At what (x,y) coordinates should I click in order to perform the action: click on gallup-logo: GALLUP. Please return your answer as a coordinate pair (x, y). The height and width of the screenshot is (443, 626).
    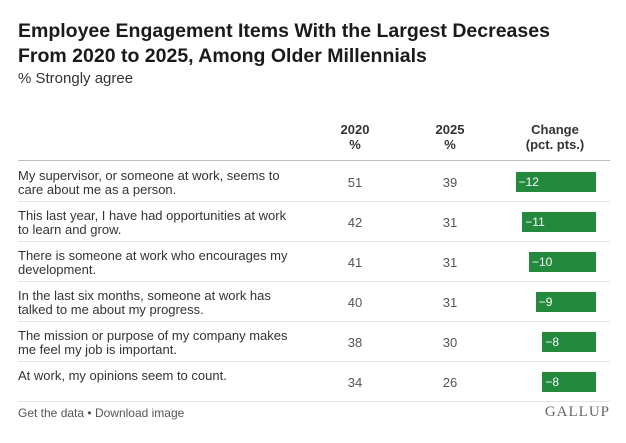
    Looking at the image, I should click on (577, 412).